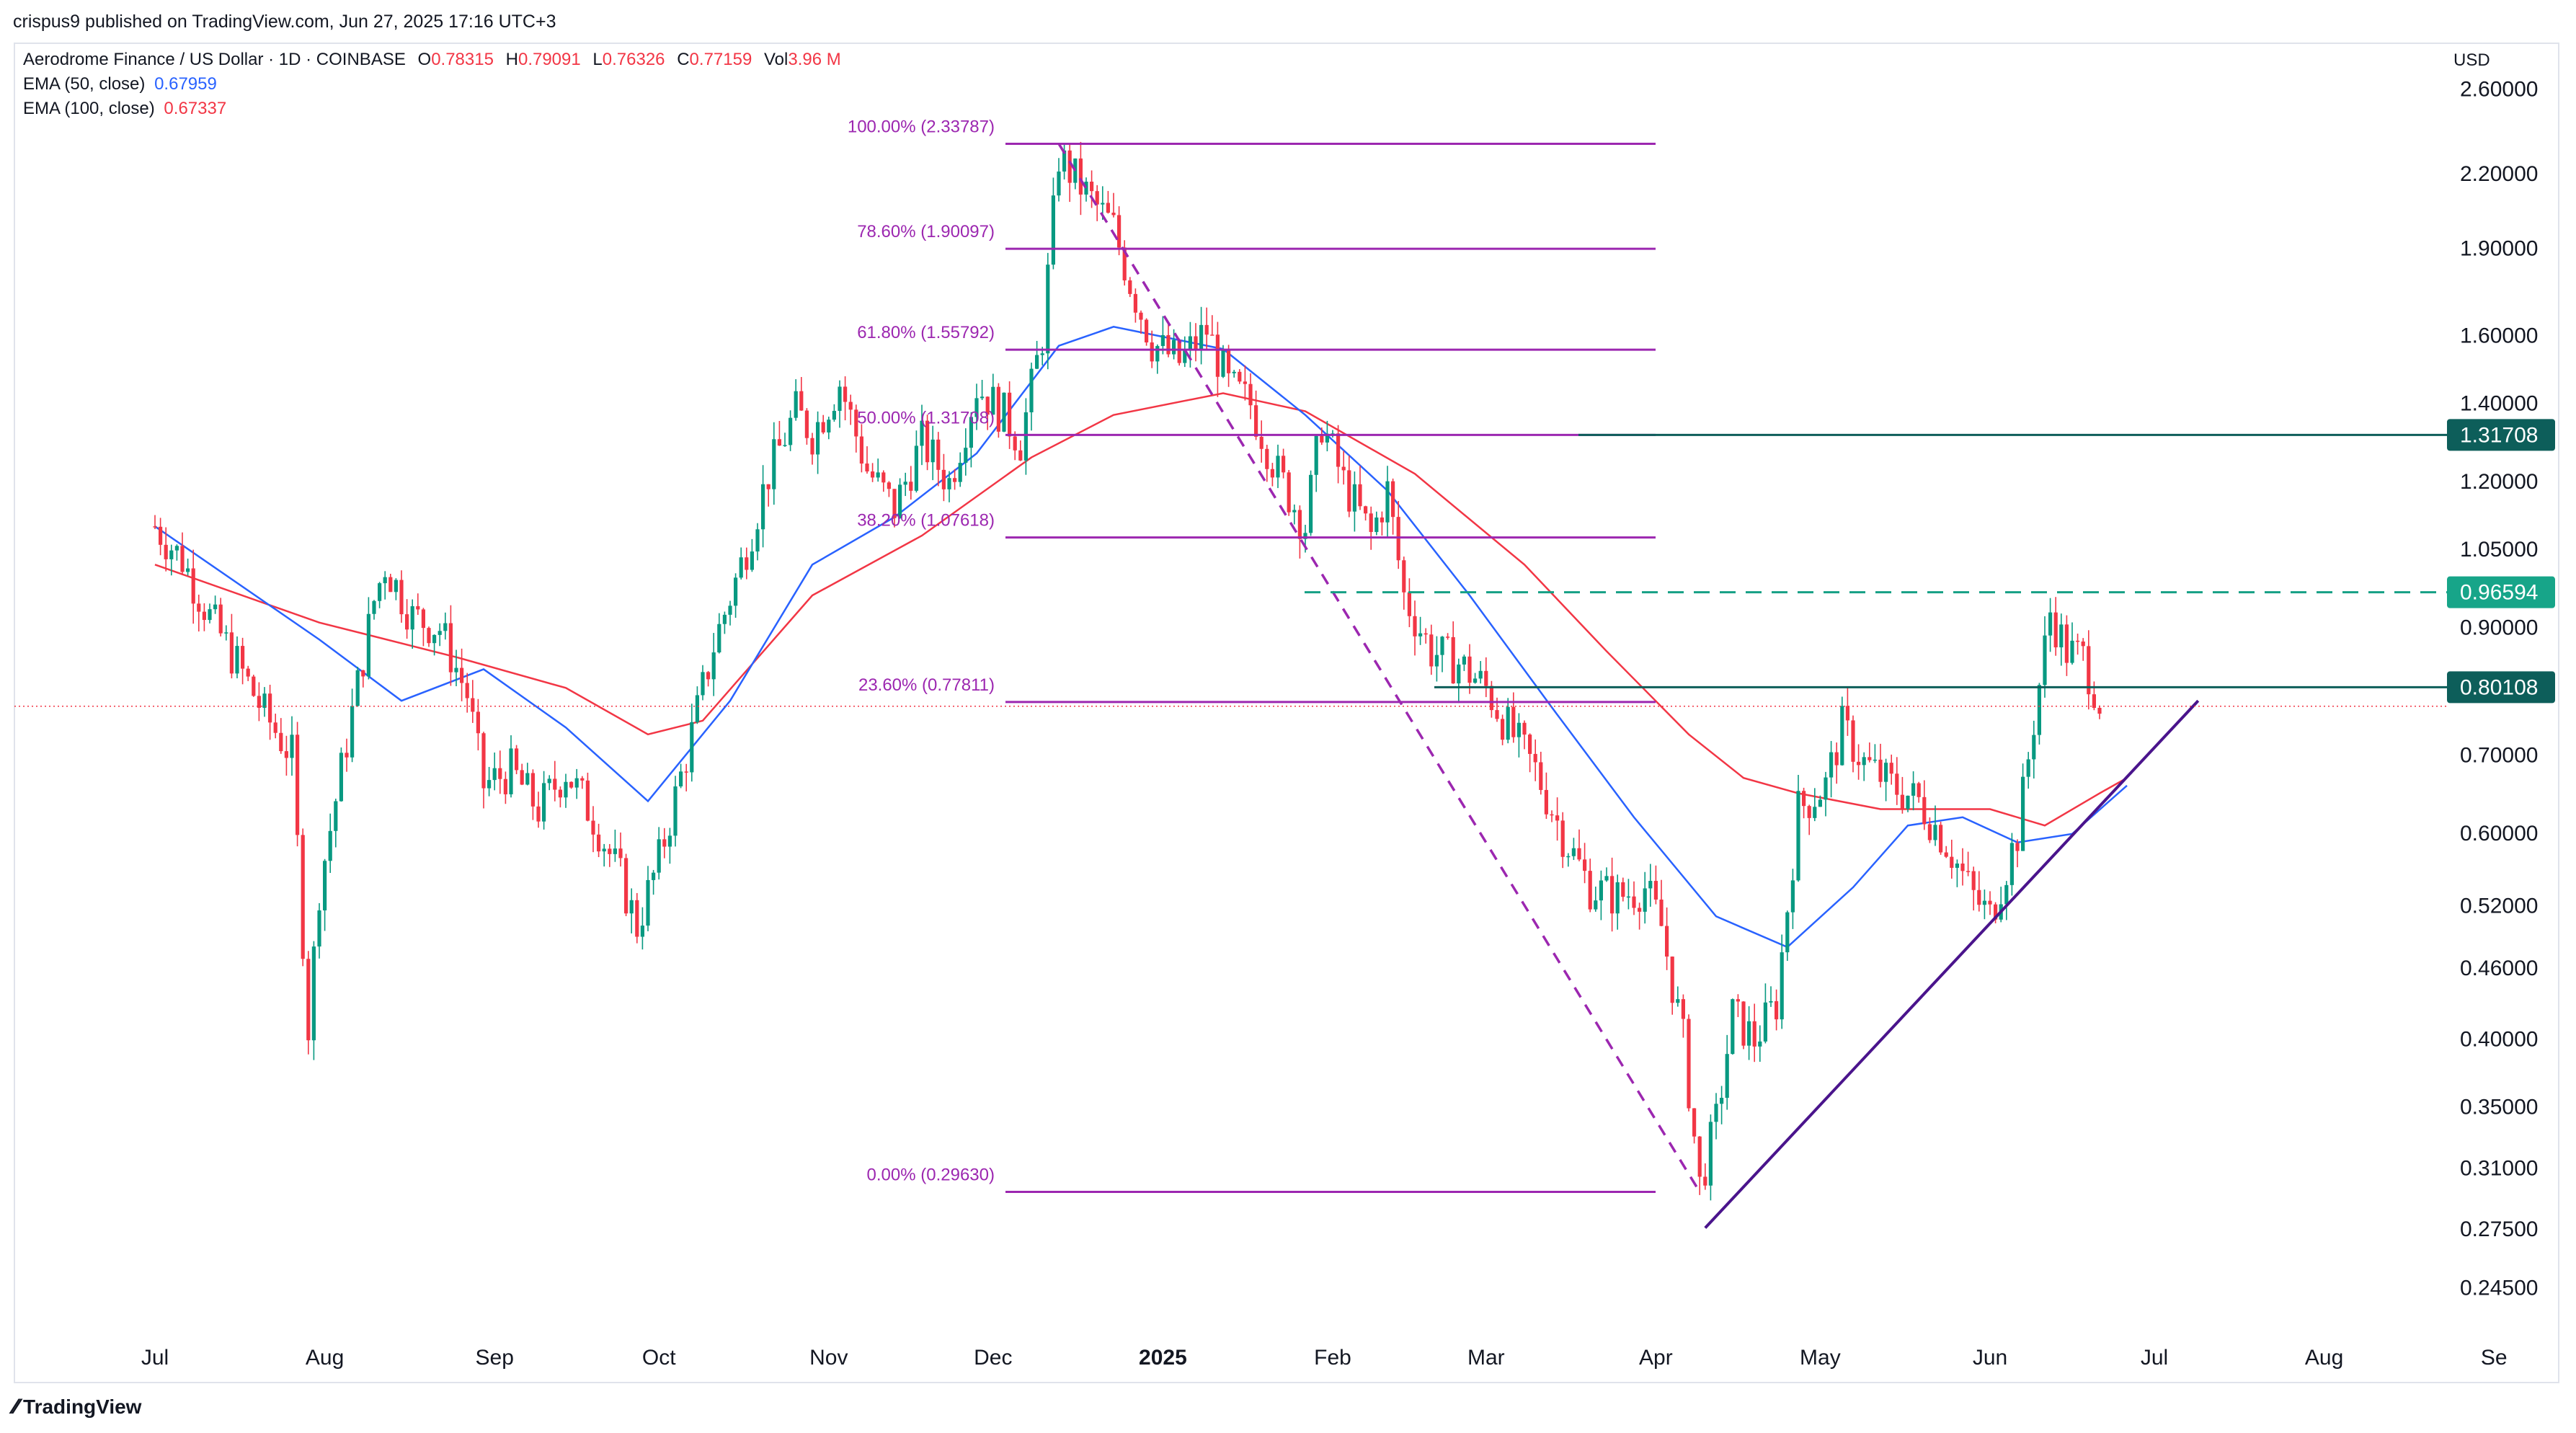 This screenshot has width=2576, height=1433. I want to click on legend-ema50-row: EMA (50, close) 0.67959, so click(432, 84).